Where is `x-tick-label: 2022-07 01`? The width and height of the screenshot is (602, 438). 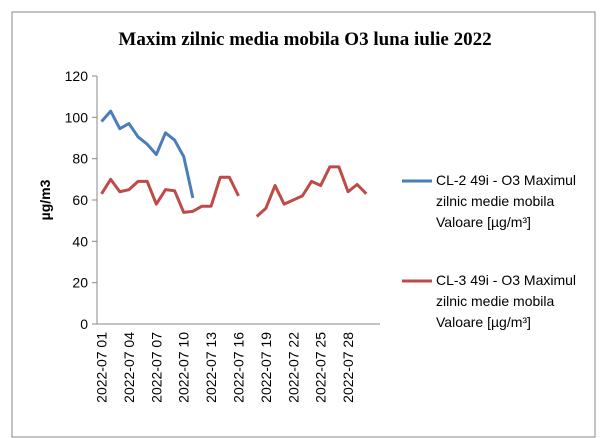 x-tick-label: 2022-07 01 is located at coordinates (102, 367).